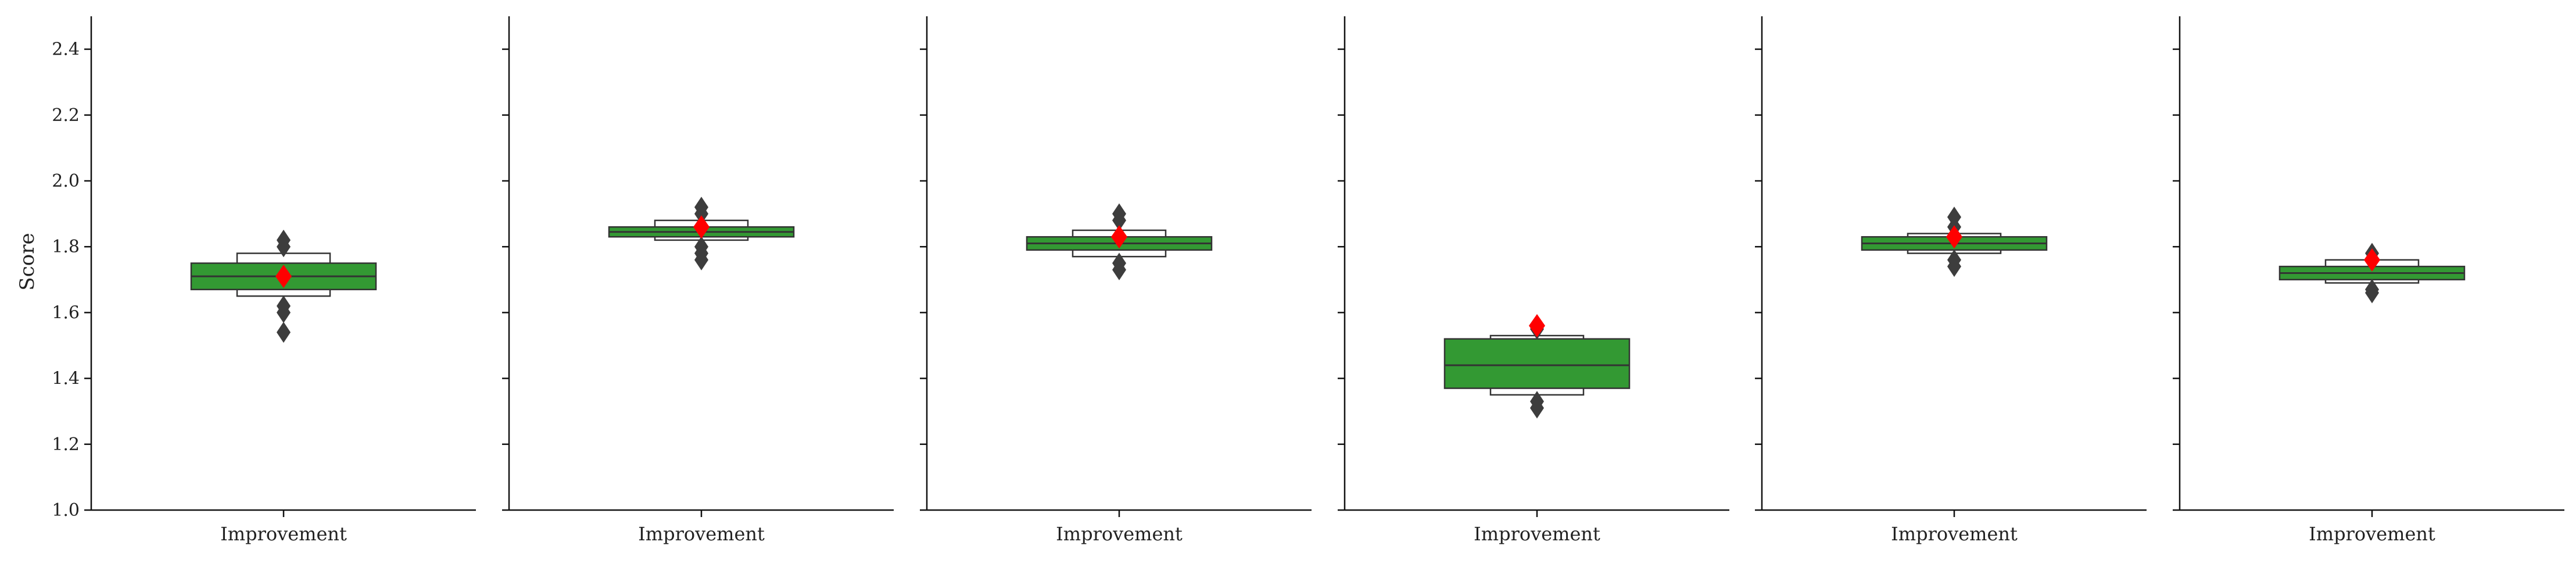  What do you see at coordinates (283, 534) in the screenshot?
I see `panel-1-x-tick-label: Improvement` at bounding box center [283, 534].